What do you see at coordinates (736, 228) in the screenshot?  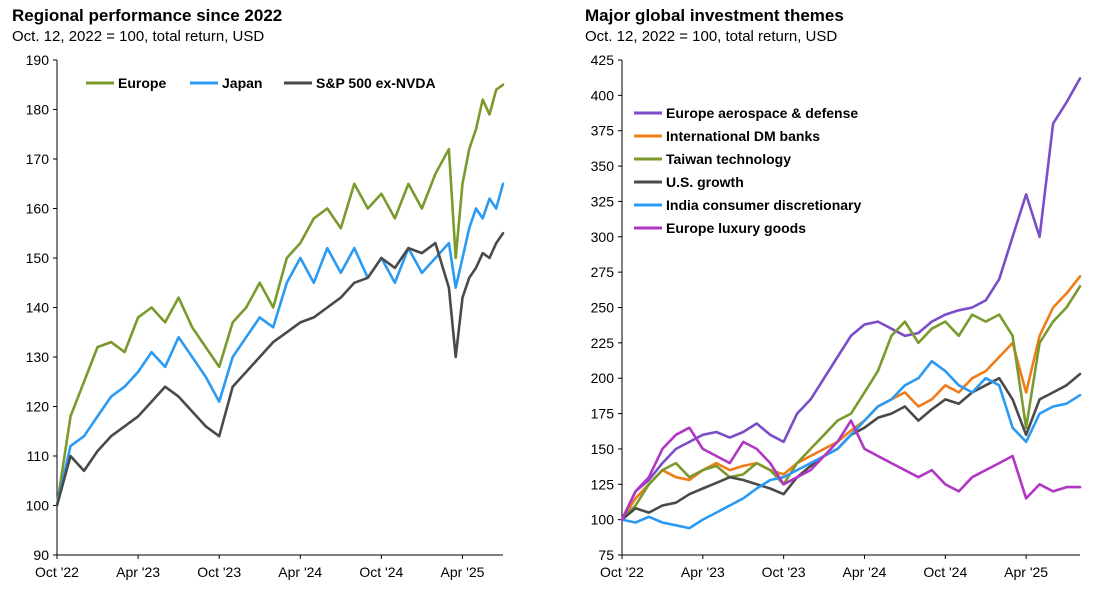 I see `legend-label-europe-luxury-goods: Europe luxury goods` at bounding box center [736, 228].